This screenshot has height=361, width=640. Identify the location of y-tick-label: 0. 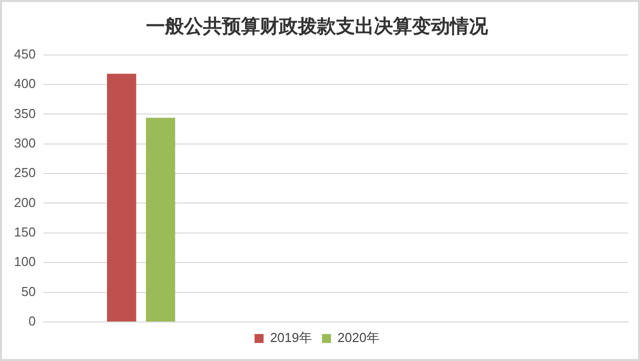
(32, 321).